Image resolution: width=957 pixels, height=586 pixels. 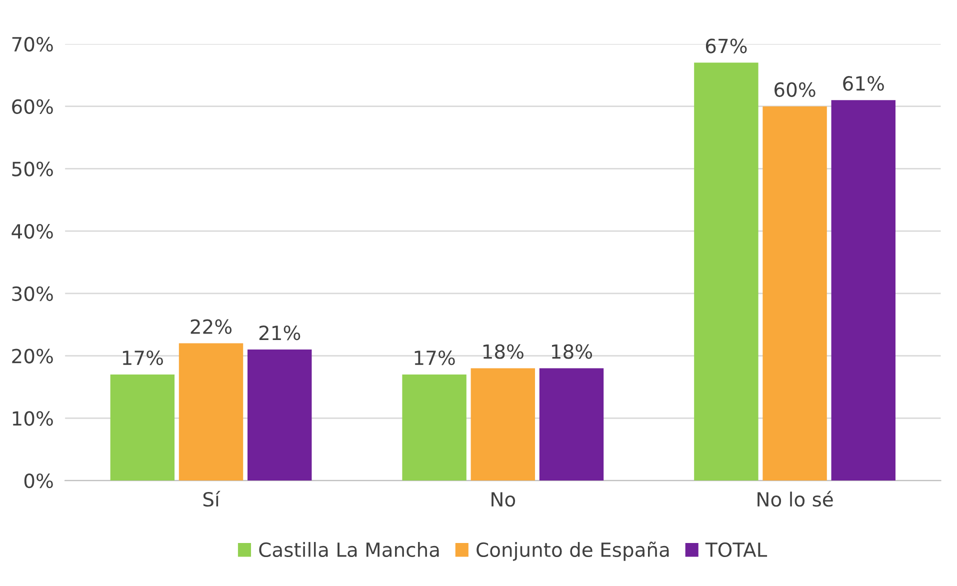 I want to click on x-tick-label: No lo sé, so click(x=795, y=498).